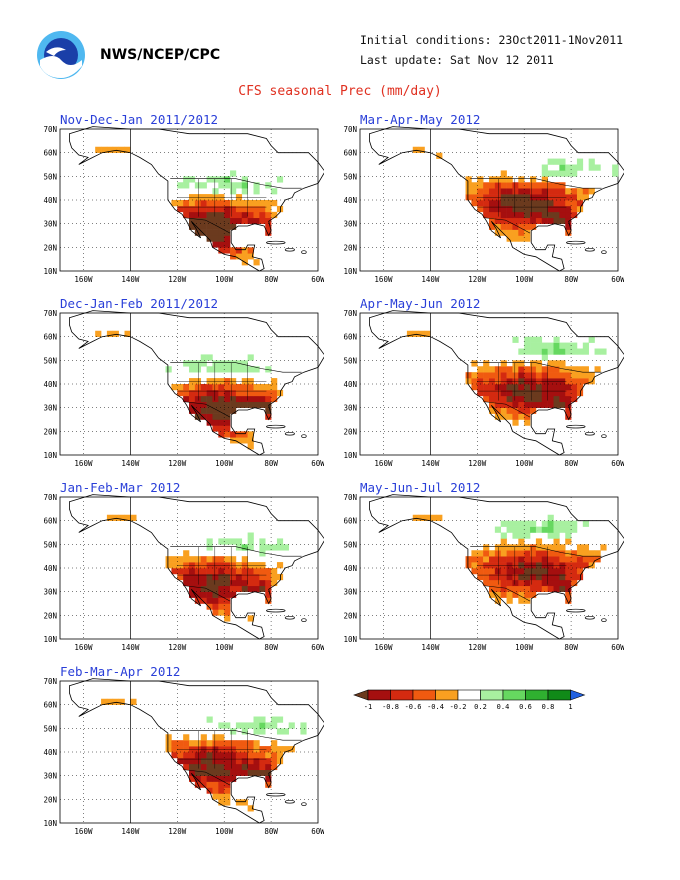  I want to click on lat-label: 70N, so click(350, 129).